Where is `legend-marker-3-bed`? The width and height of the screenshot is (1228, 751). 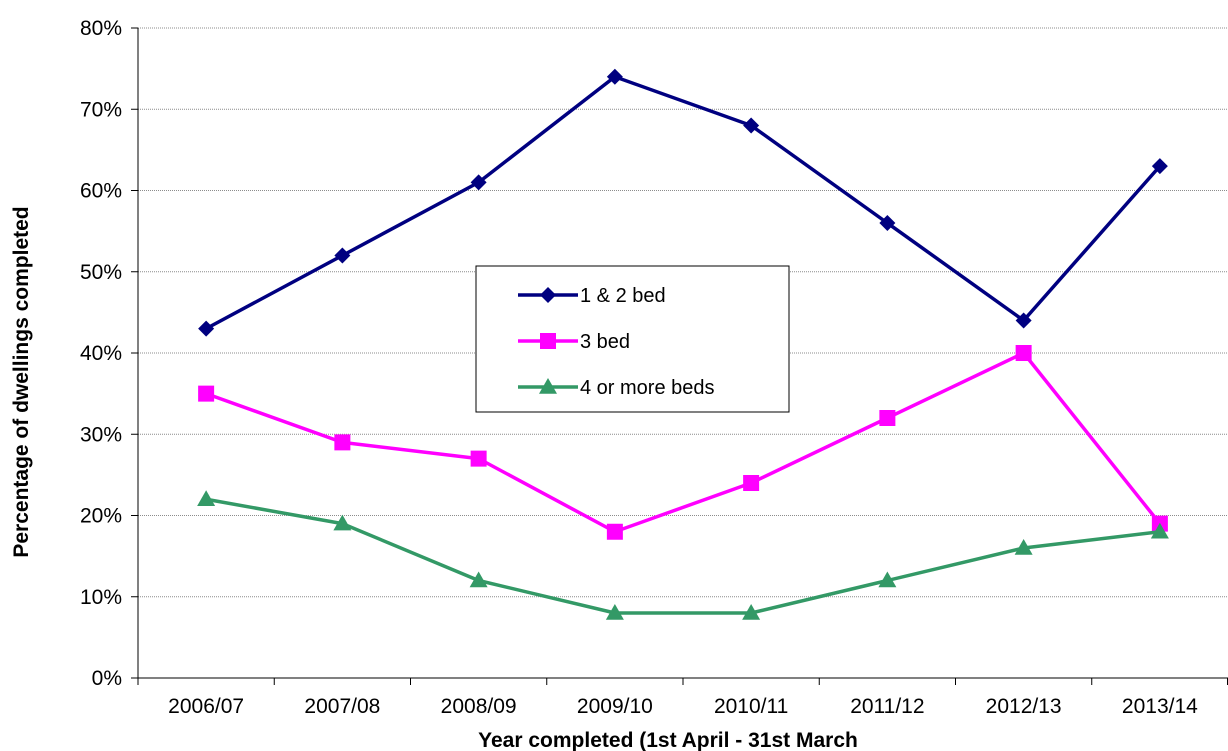
legend-marker-3-bed is located at coordinates (548, 341).